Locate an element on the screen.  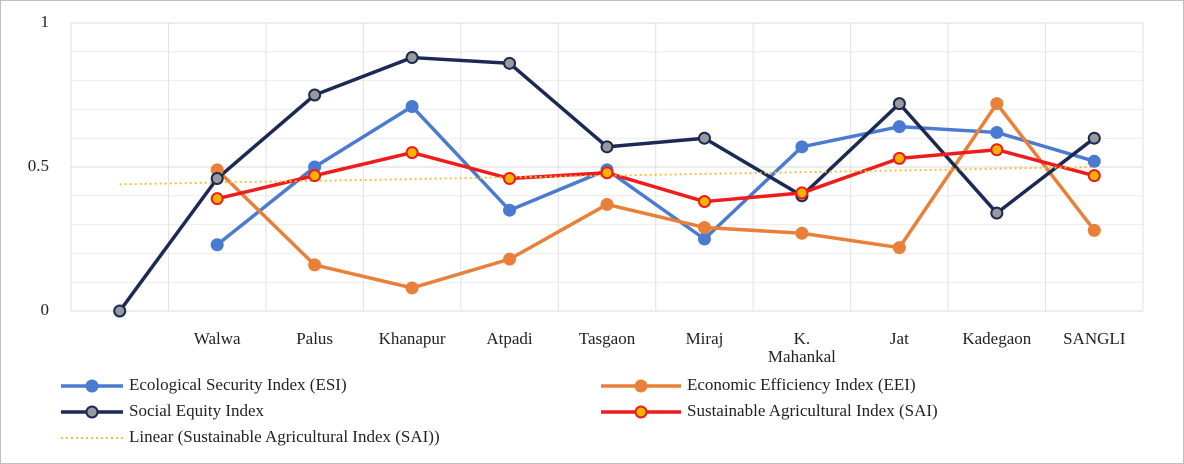
x-tick-label: K. Mahankal is located at coordinates (801, 347).